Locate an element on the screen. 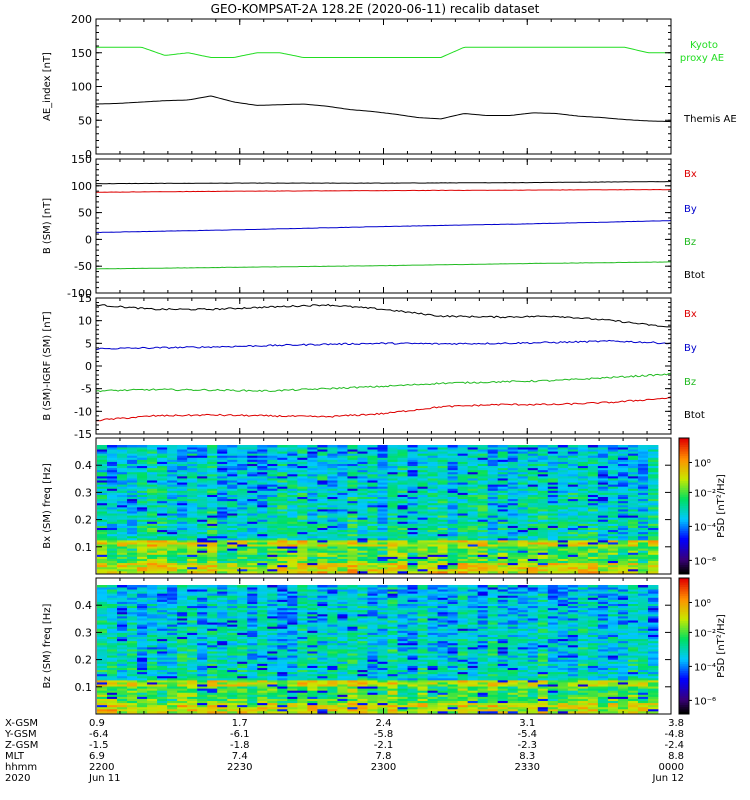 The width and height of the screenshot is (750, 800). legend-label: Btot is located at coordinates (694, 275).